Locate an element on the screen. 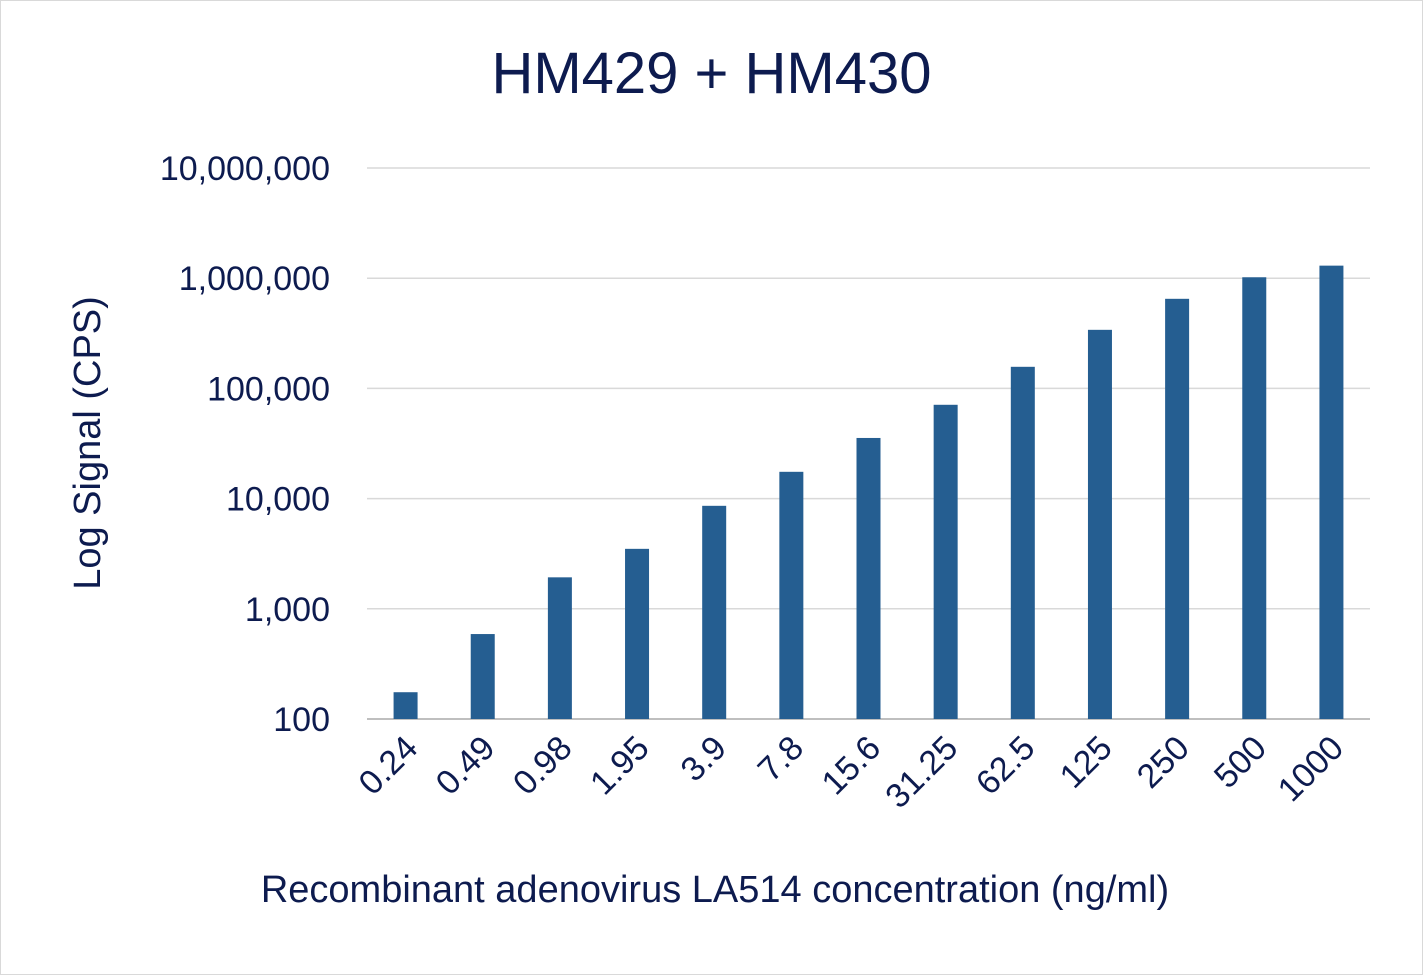  x-tick-label: 1.95 is located at coordinates (620, 766).